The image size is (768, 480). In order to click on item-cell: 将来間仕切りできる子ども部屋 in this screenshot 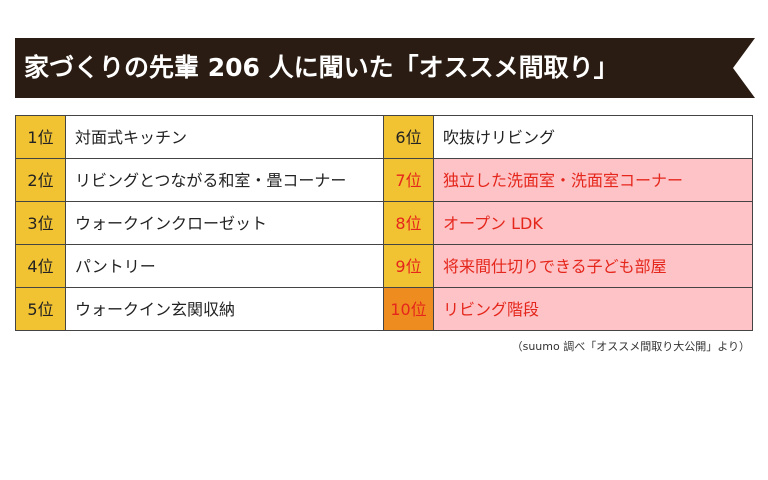, I will do `click(593, 266)`.